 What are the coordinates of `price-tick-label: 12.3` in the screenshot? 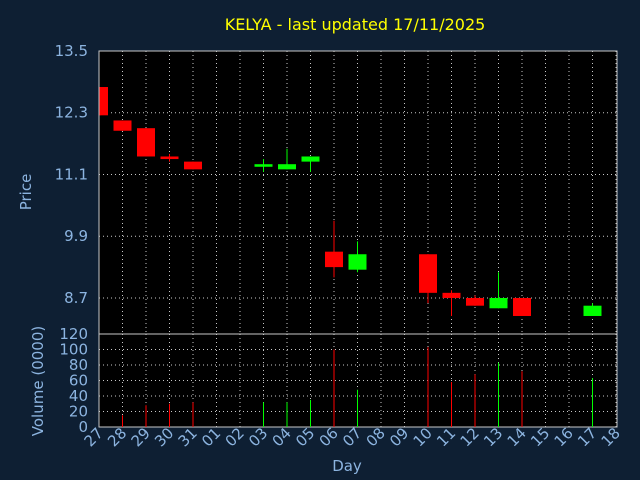 It's located at (71, 113).